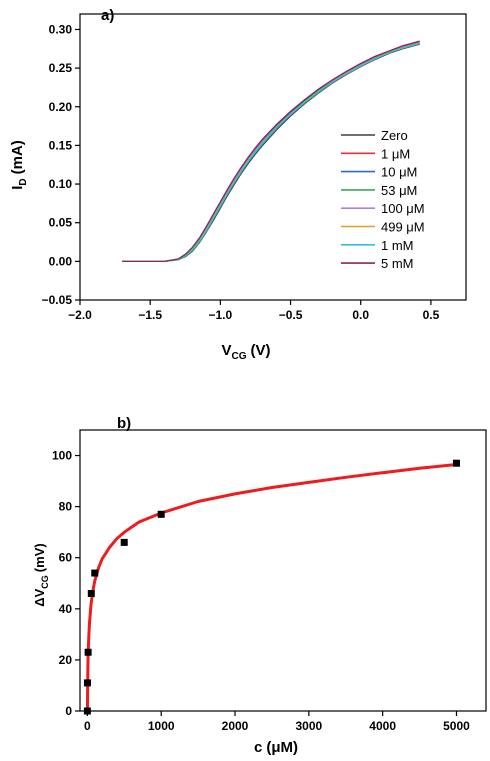  What do you see at coordinates (61, 107) in the screenshot?
I see `y-tick-label: 0.20` at bounding box center [61, 107].